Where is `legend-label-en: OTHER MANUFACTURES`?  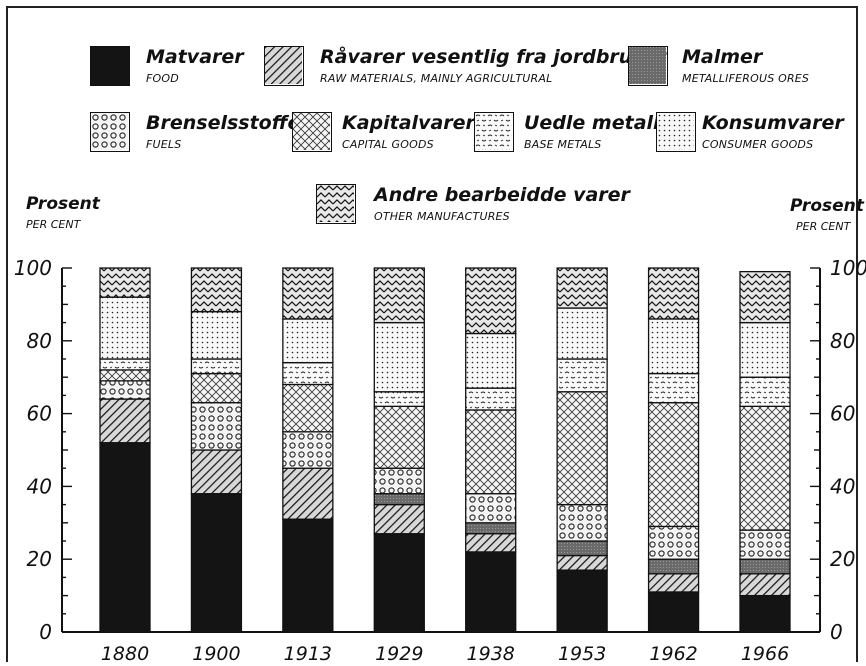 legend-label-en: OTHER MANUFACTURES is located at coordinates (442, 216).